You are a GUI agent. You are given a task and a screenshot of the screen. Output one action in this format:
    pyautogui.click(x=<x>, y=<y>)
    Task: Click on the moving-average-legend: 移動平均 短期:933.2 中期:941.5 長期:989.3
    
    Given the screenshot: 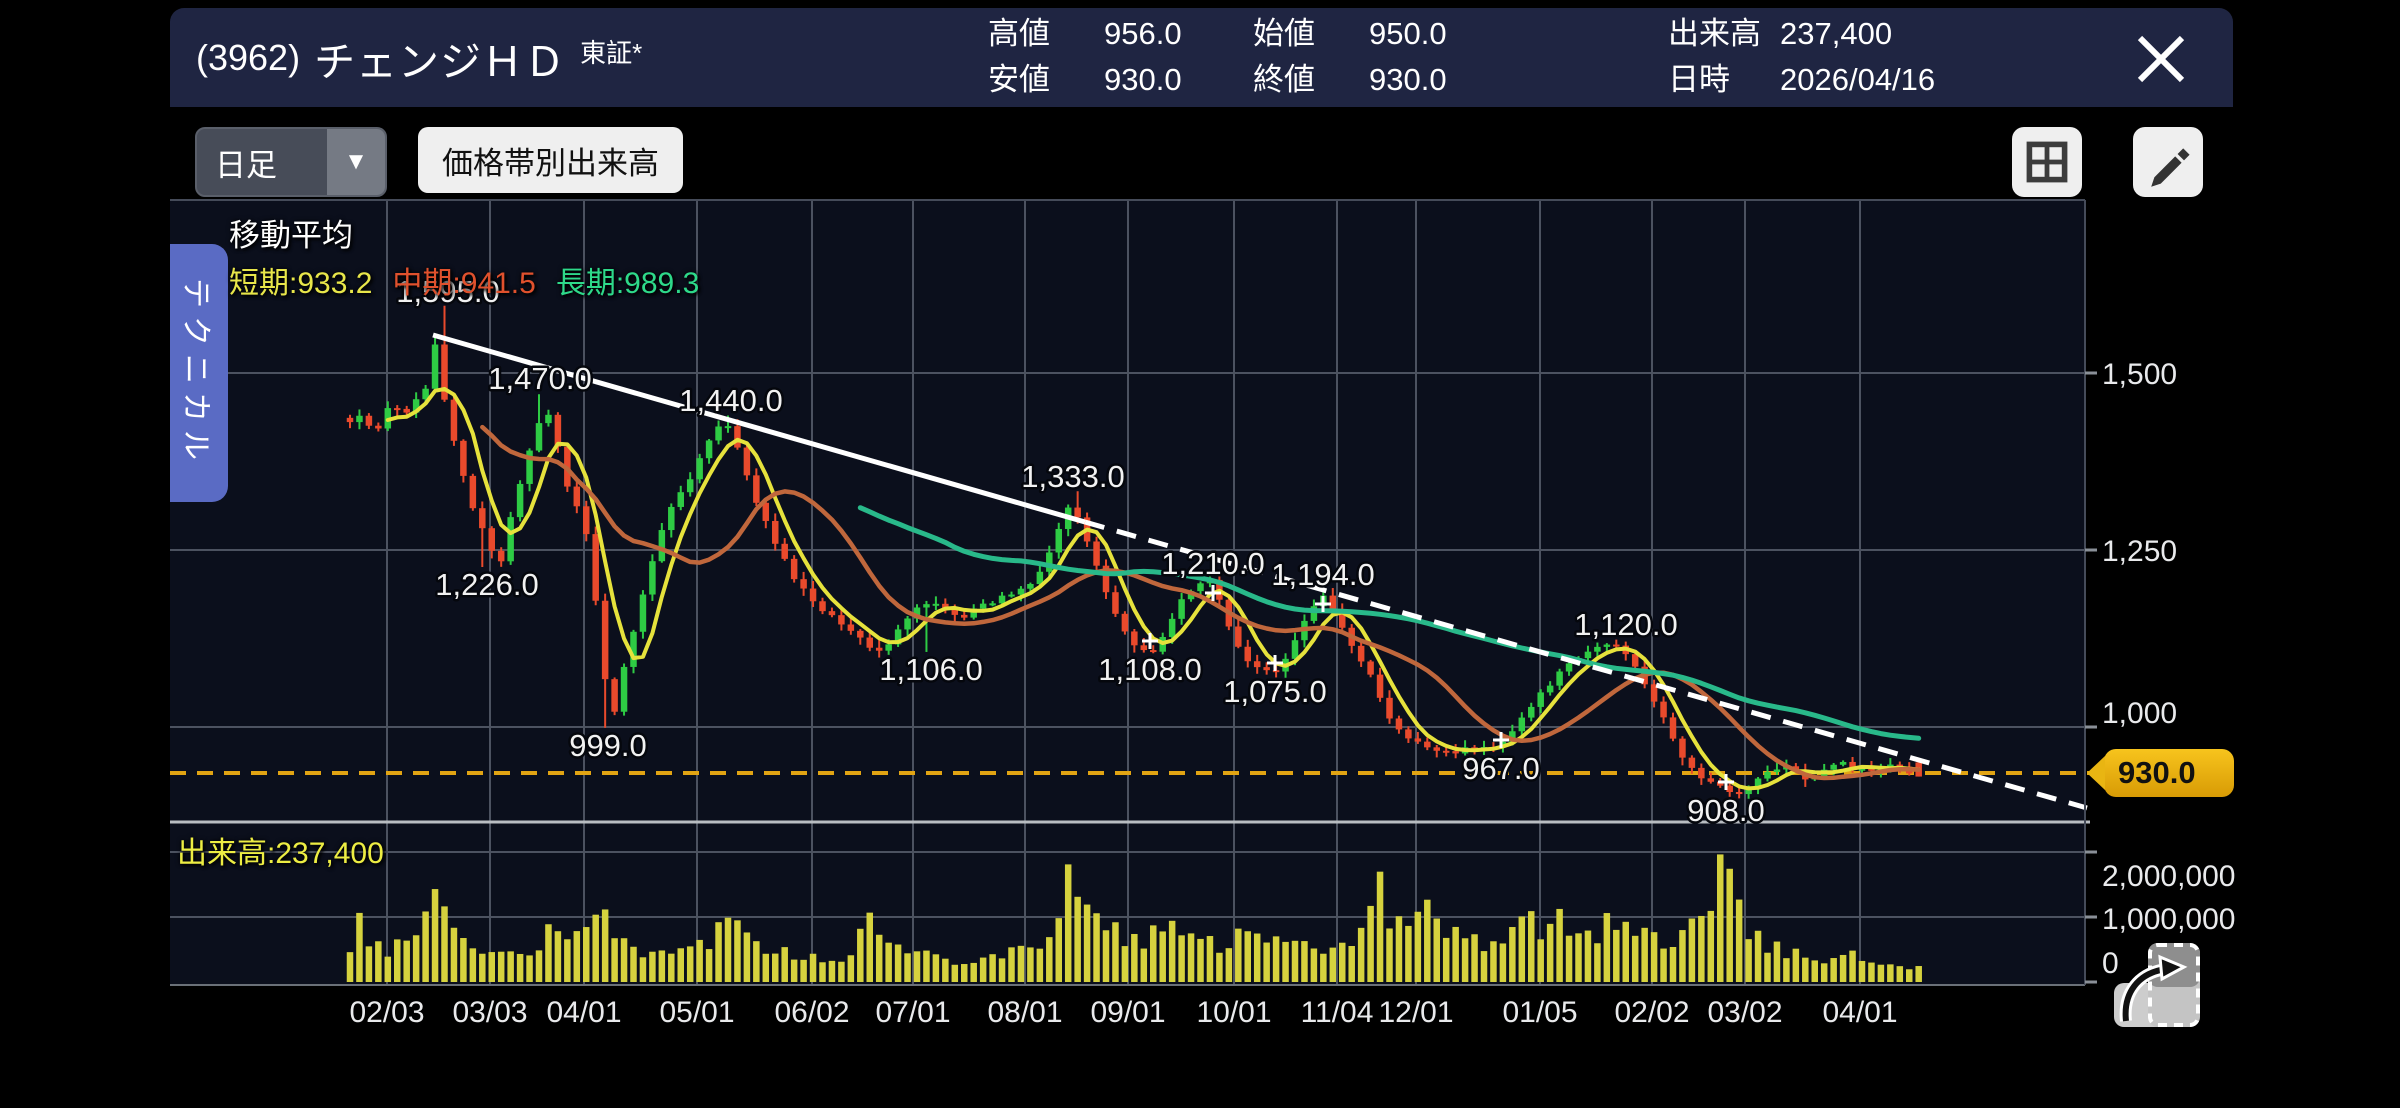 What is the action you would take?
    pyautogui.click(x=464, y=256)
    